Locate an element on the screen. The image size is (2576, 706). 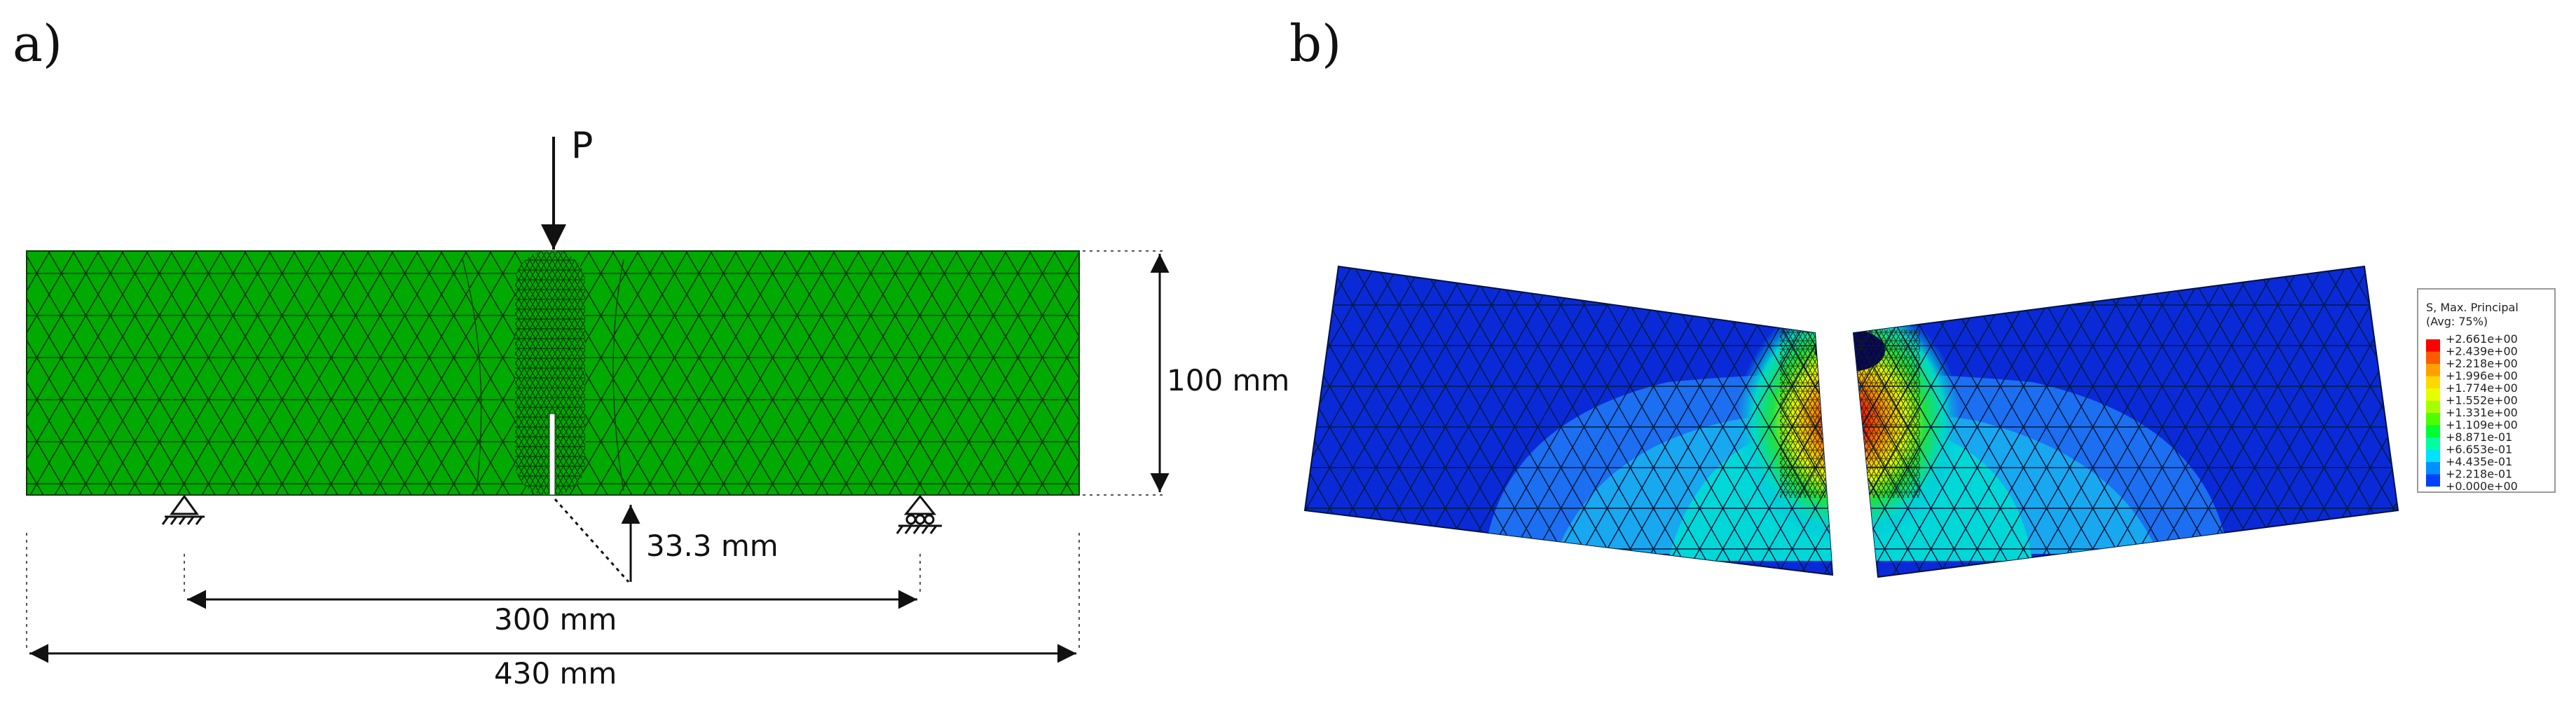
height-label: 100 mm is located at coordinates (1228, 381).